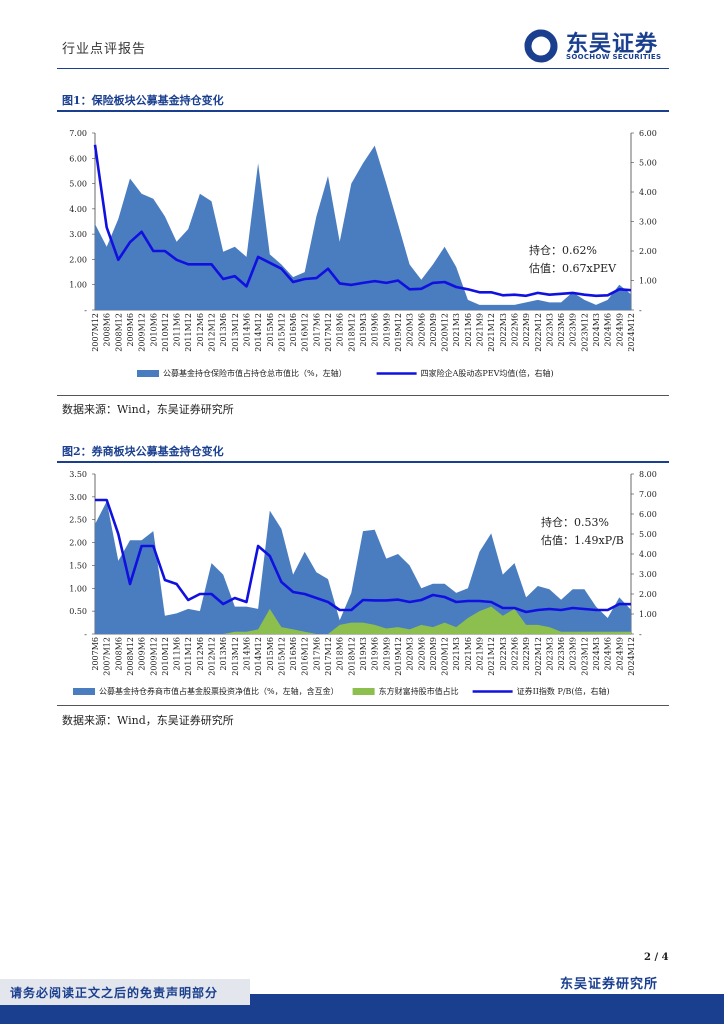 This screenshot has width=724, height=1024. Describe the element at coordinates (648, 192) in the screenshot. I see `y-right-tick-label: 4.00` at that location.